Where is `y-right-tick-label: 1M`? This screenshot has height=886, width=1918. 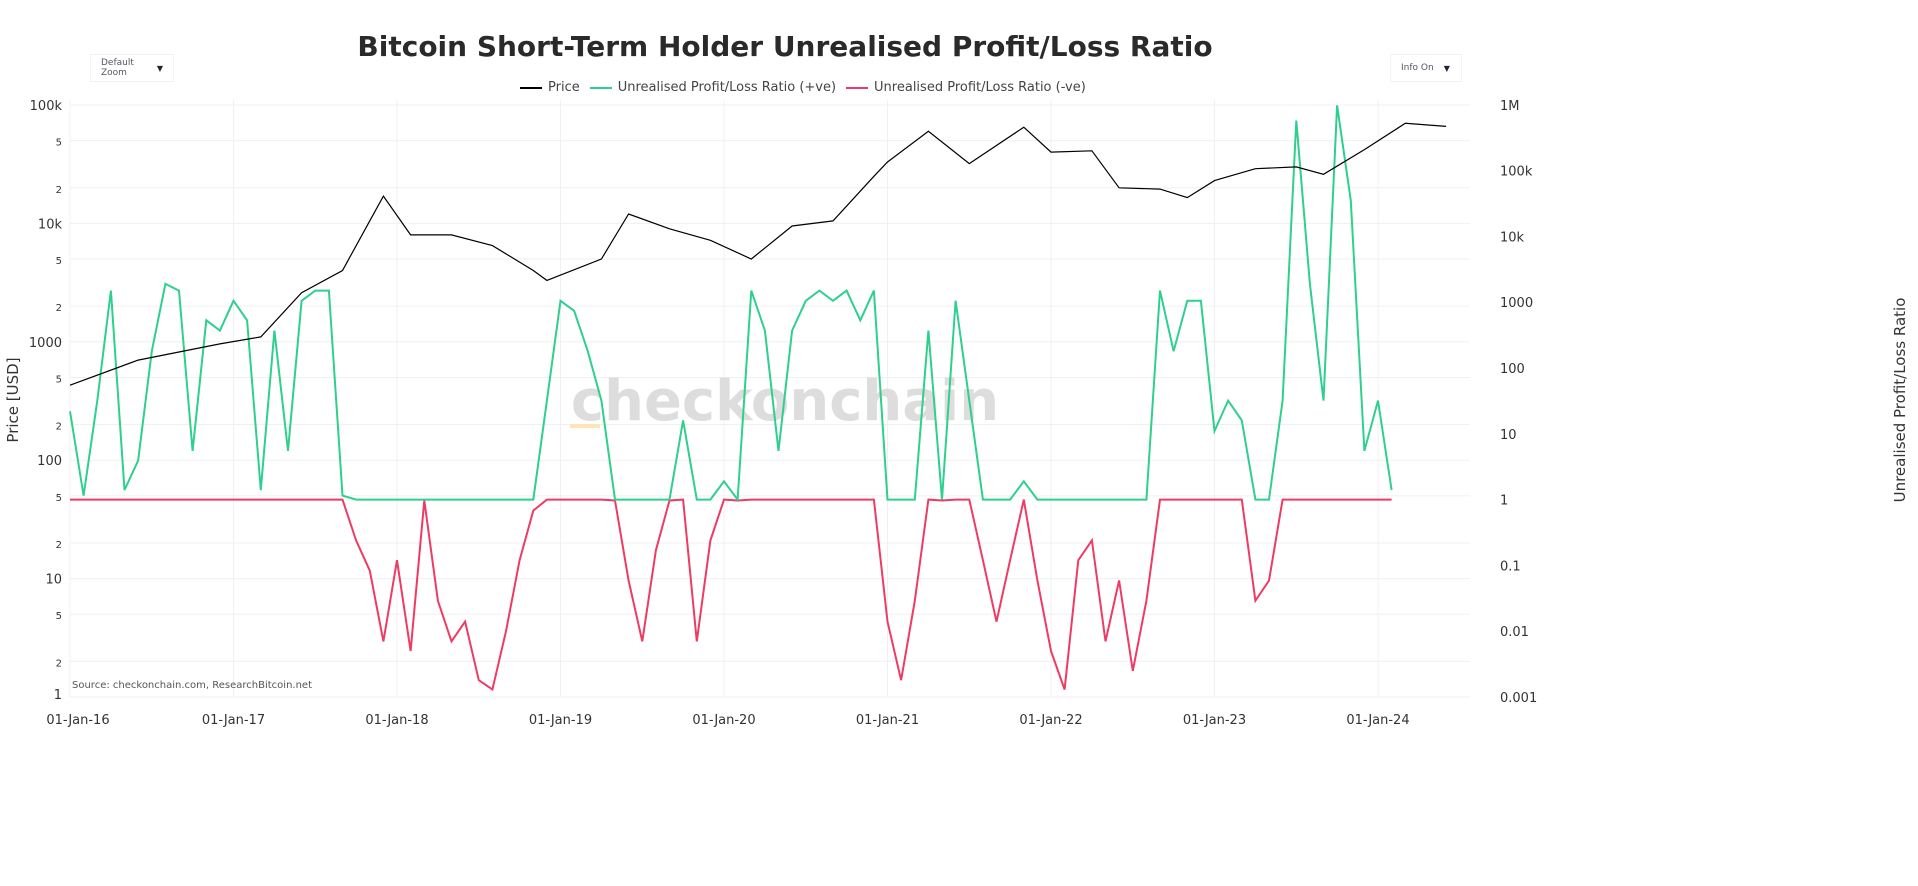
y-right-tick-label: 1M is located at coordinates (1510, 106).